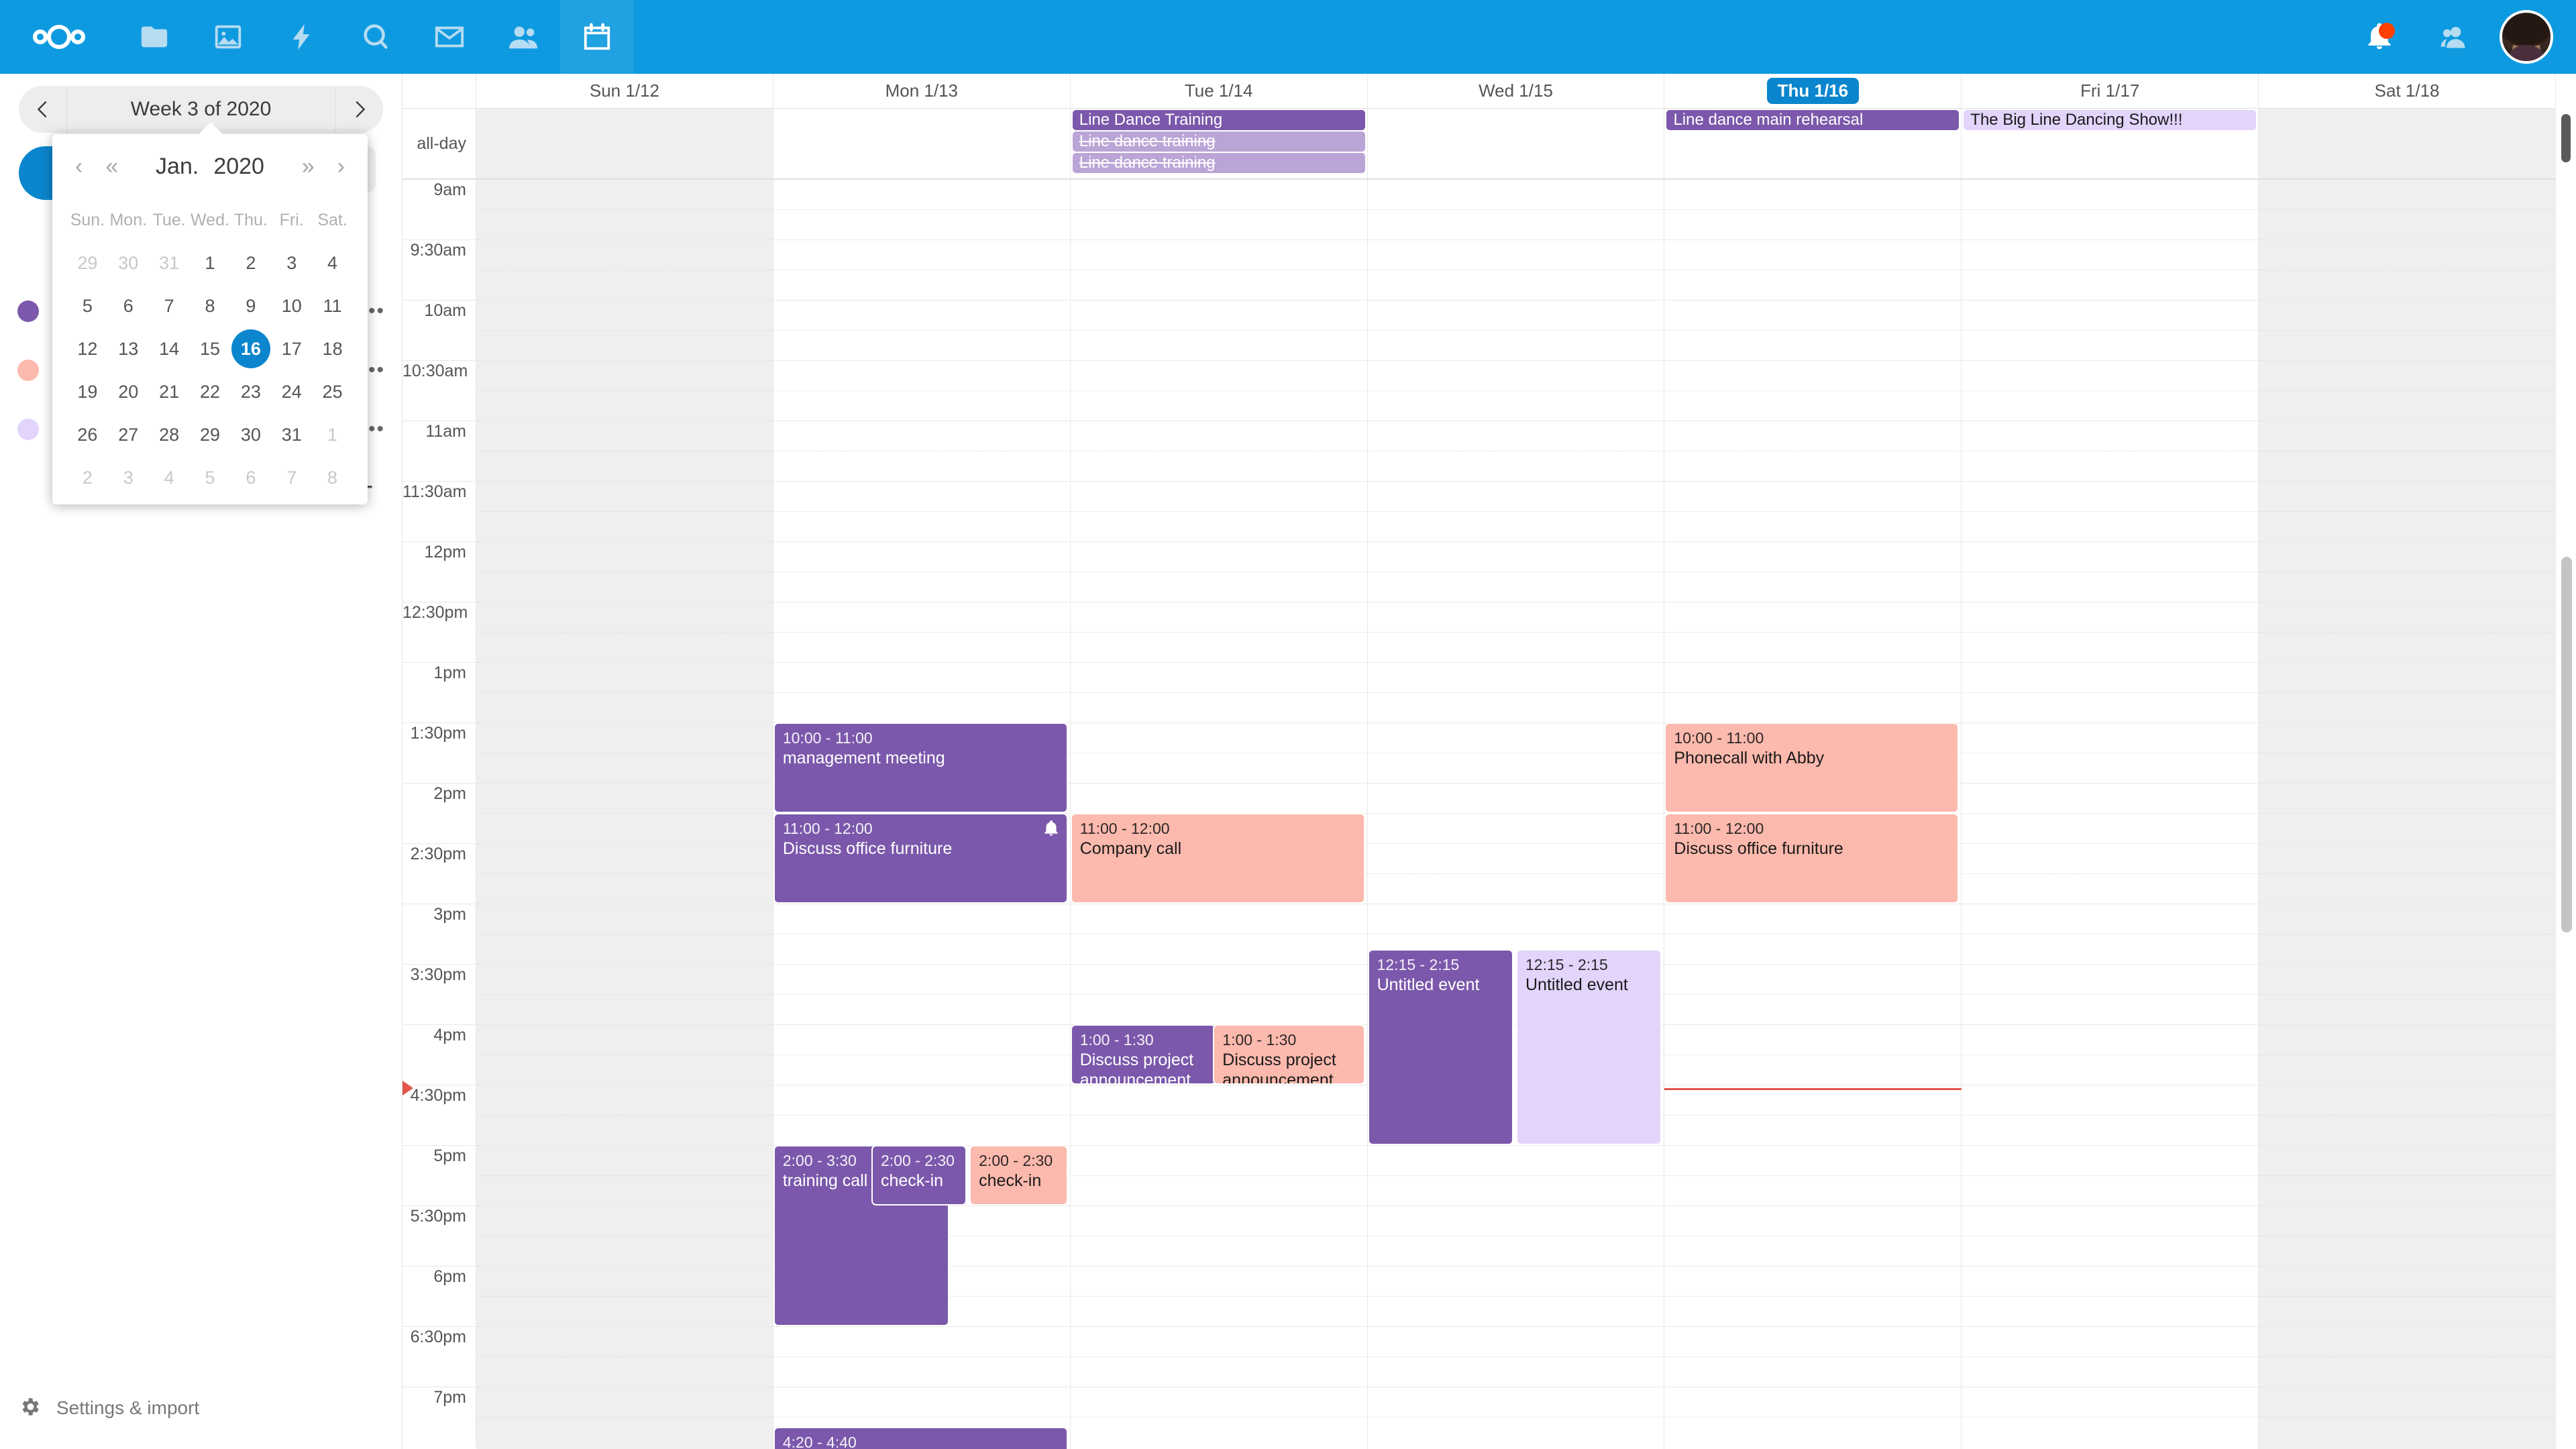 The width and height of the screenshot is (2576, 1449). What do you see at coordinates (154, 37) in the screenshot?
I see `folder-icon` at bounding box center [154, 37].